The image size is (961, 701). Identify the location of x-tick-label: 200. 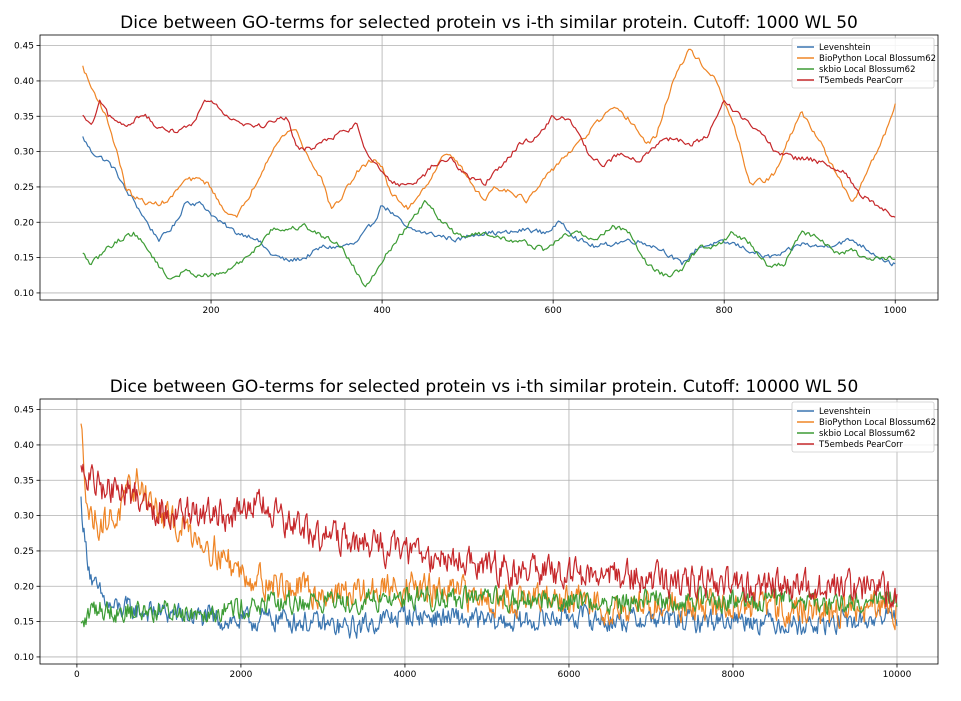
(210, 311).